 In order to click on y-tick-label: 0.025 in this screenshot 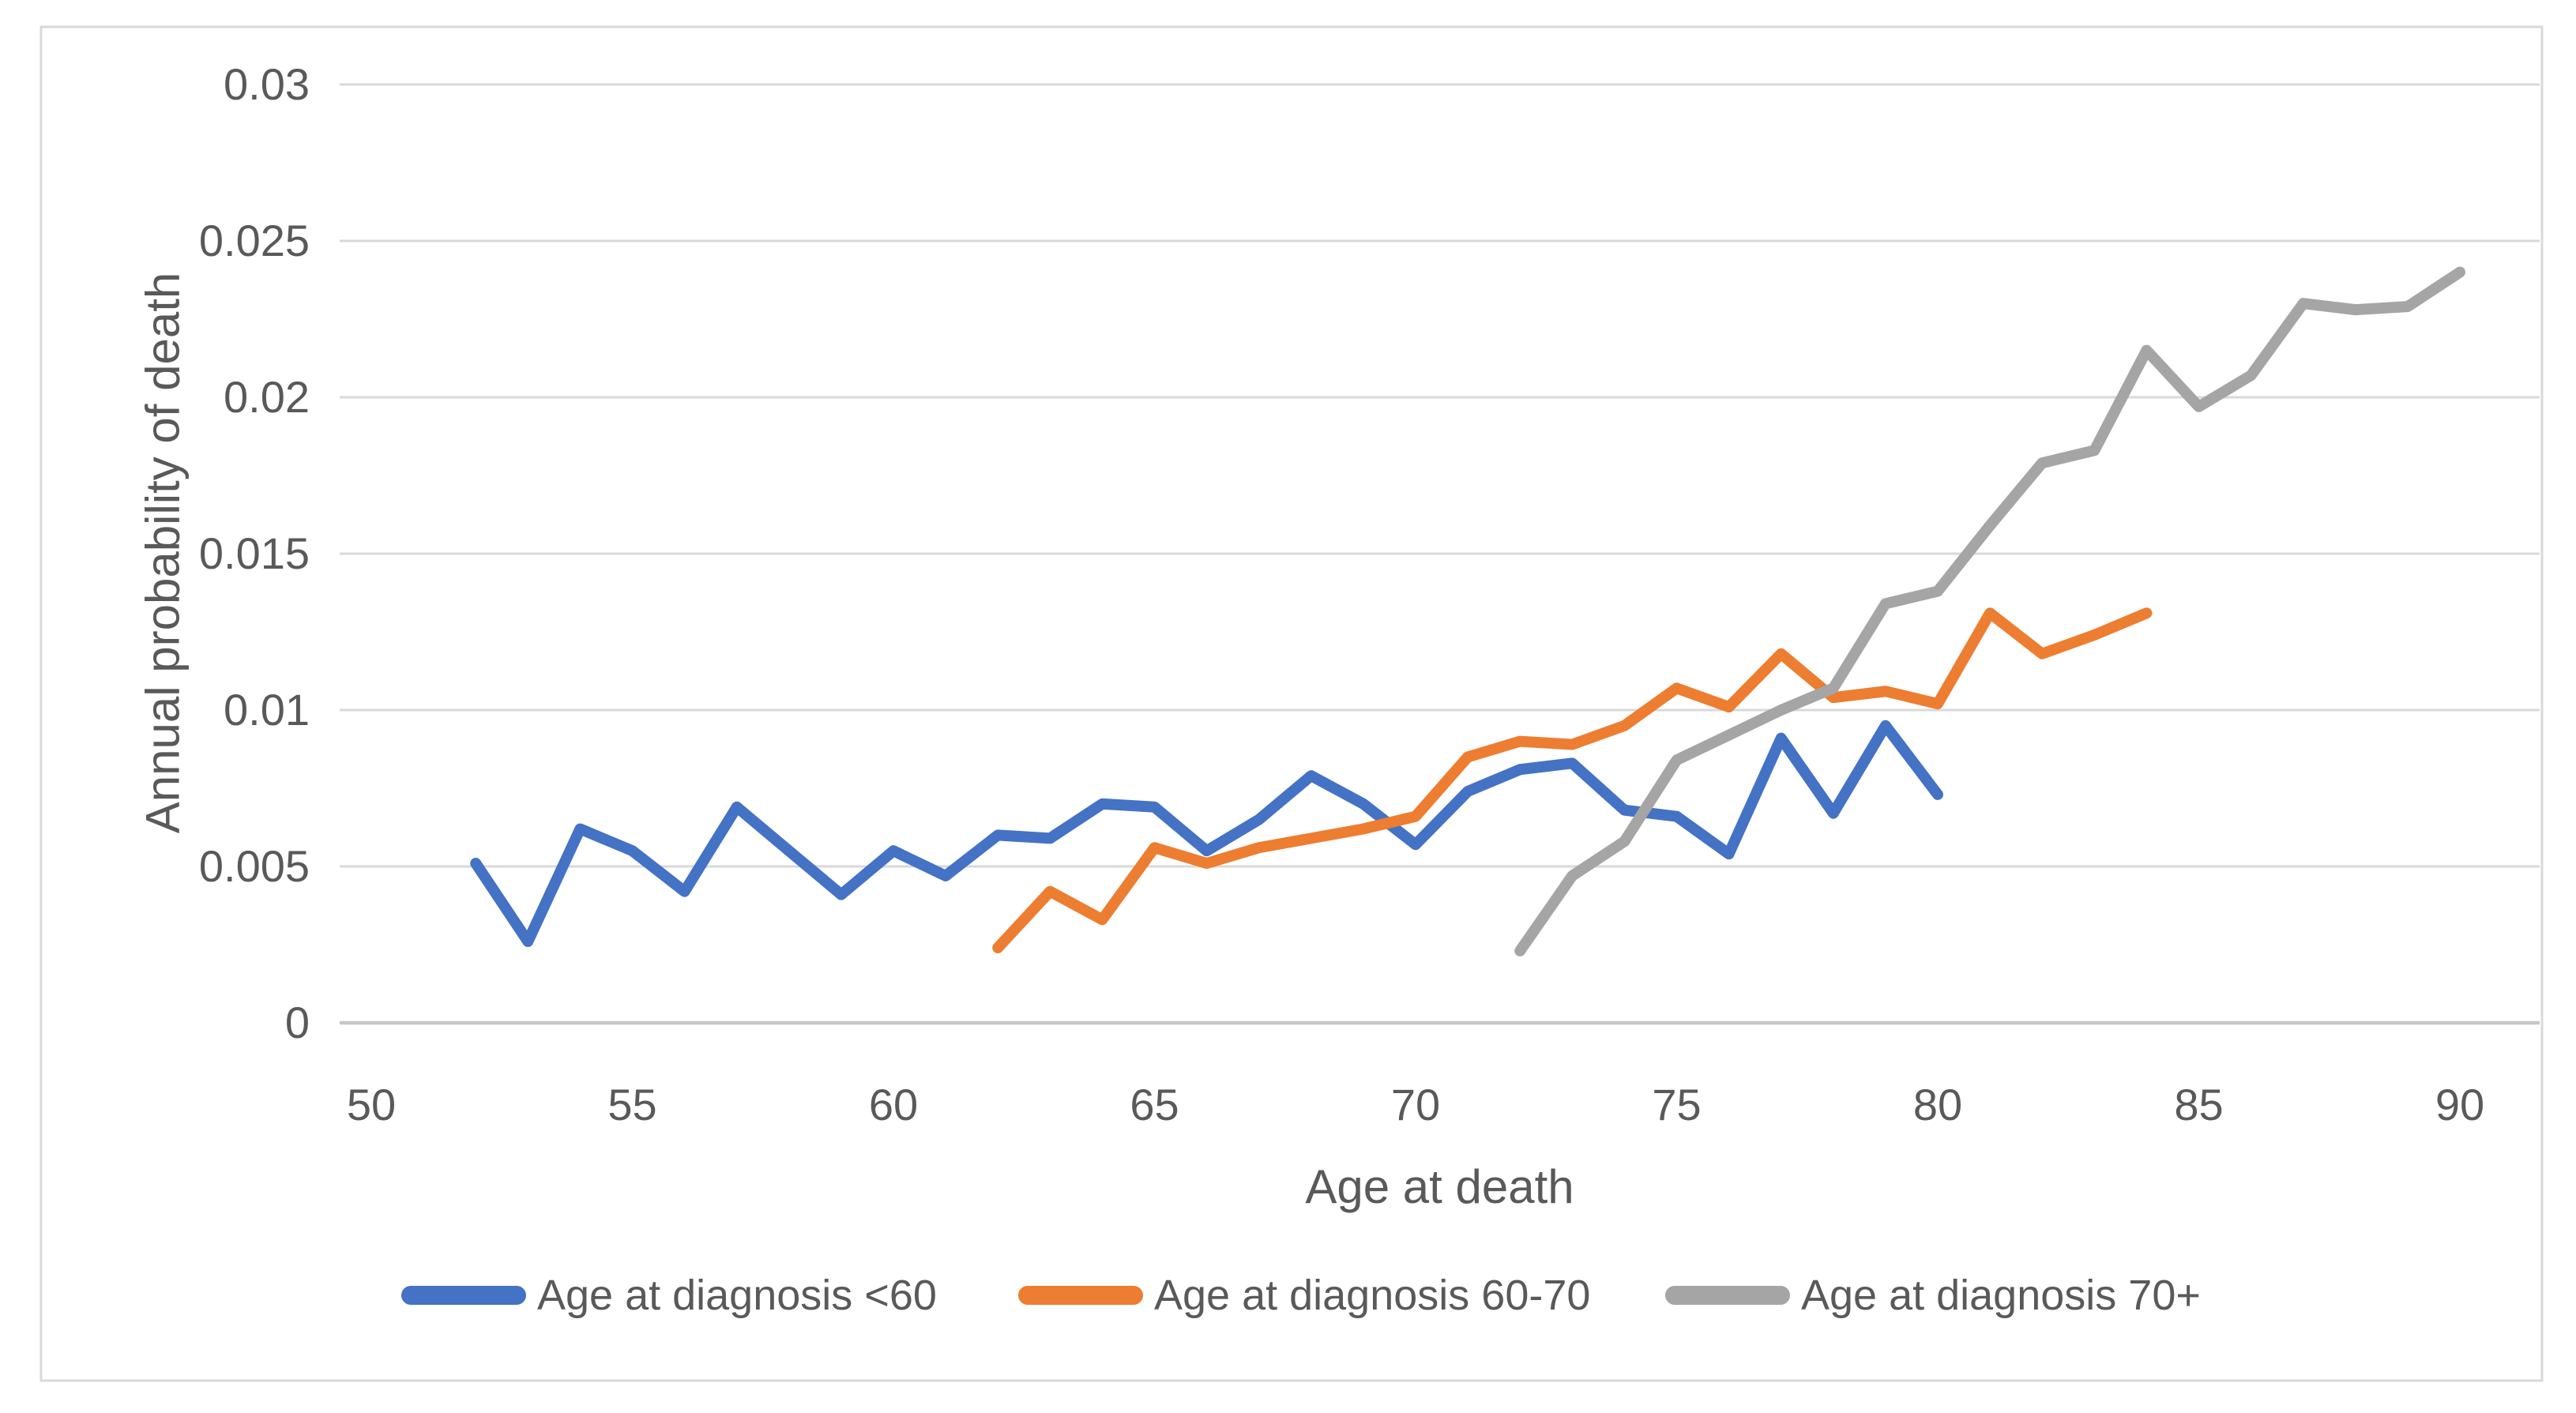, I will do `click(255, 241)`.